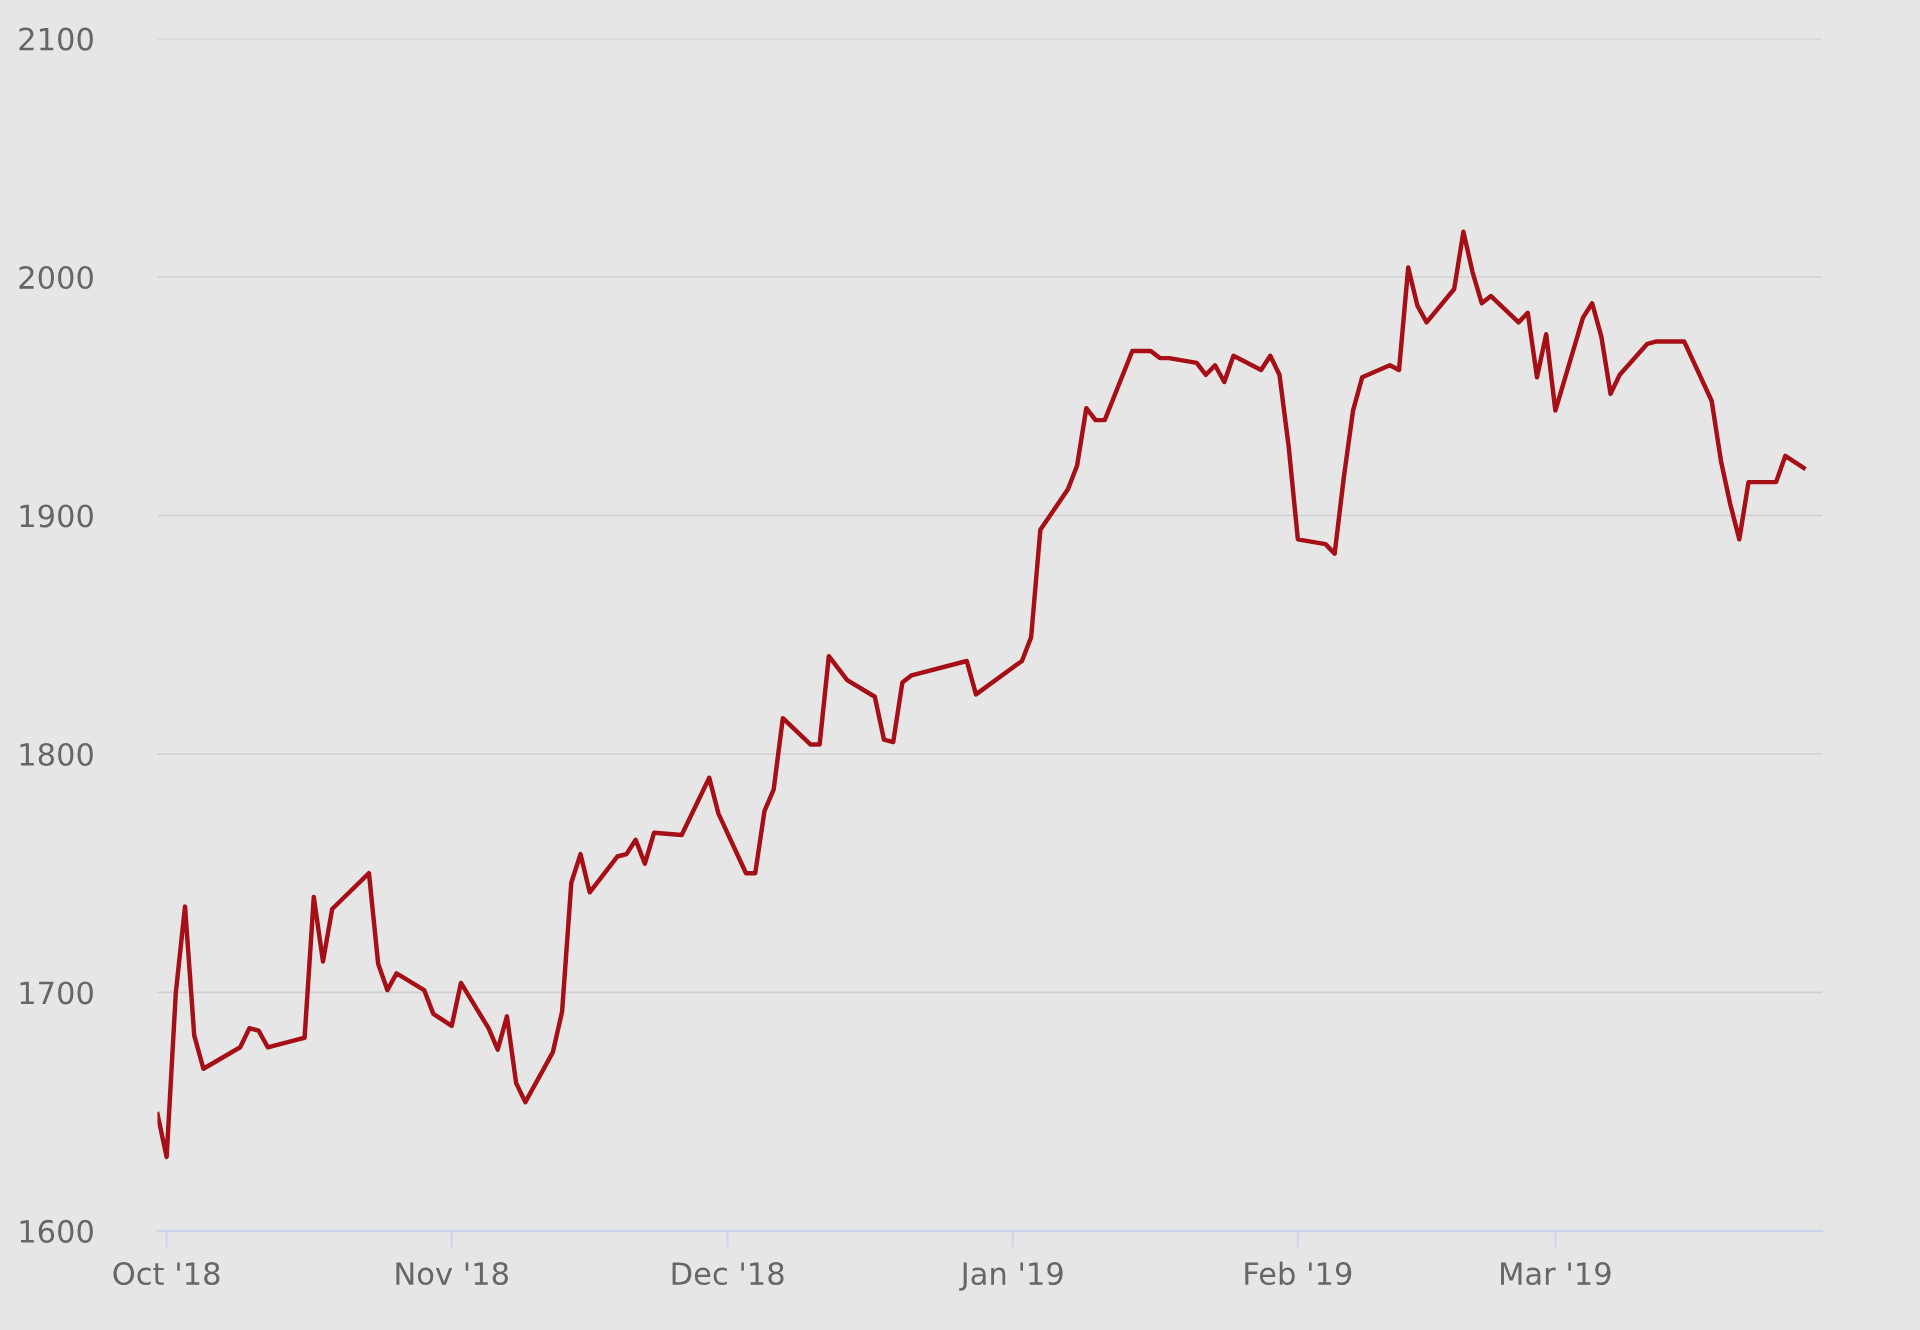 This screenshot has width=1920, height=1330. What do you see at coordinates (1298, 1273) in the screenshot?
I see `x-tick-label: Feb '19` at bounding box center [1298, 1273].